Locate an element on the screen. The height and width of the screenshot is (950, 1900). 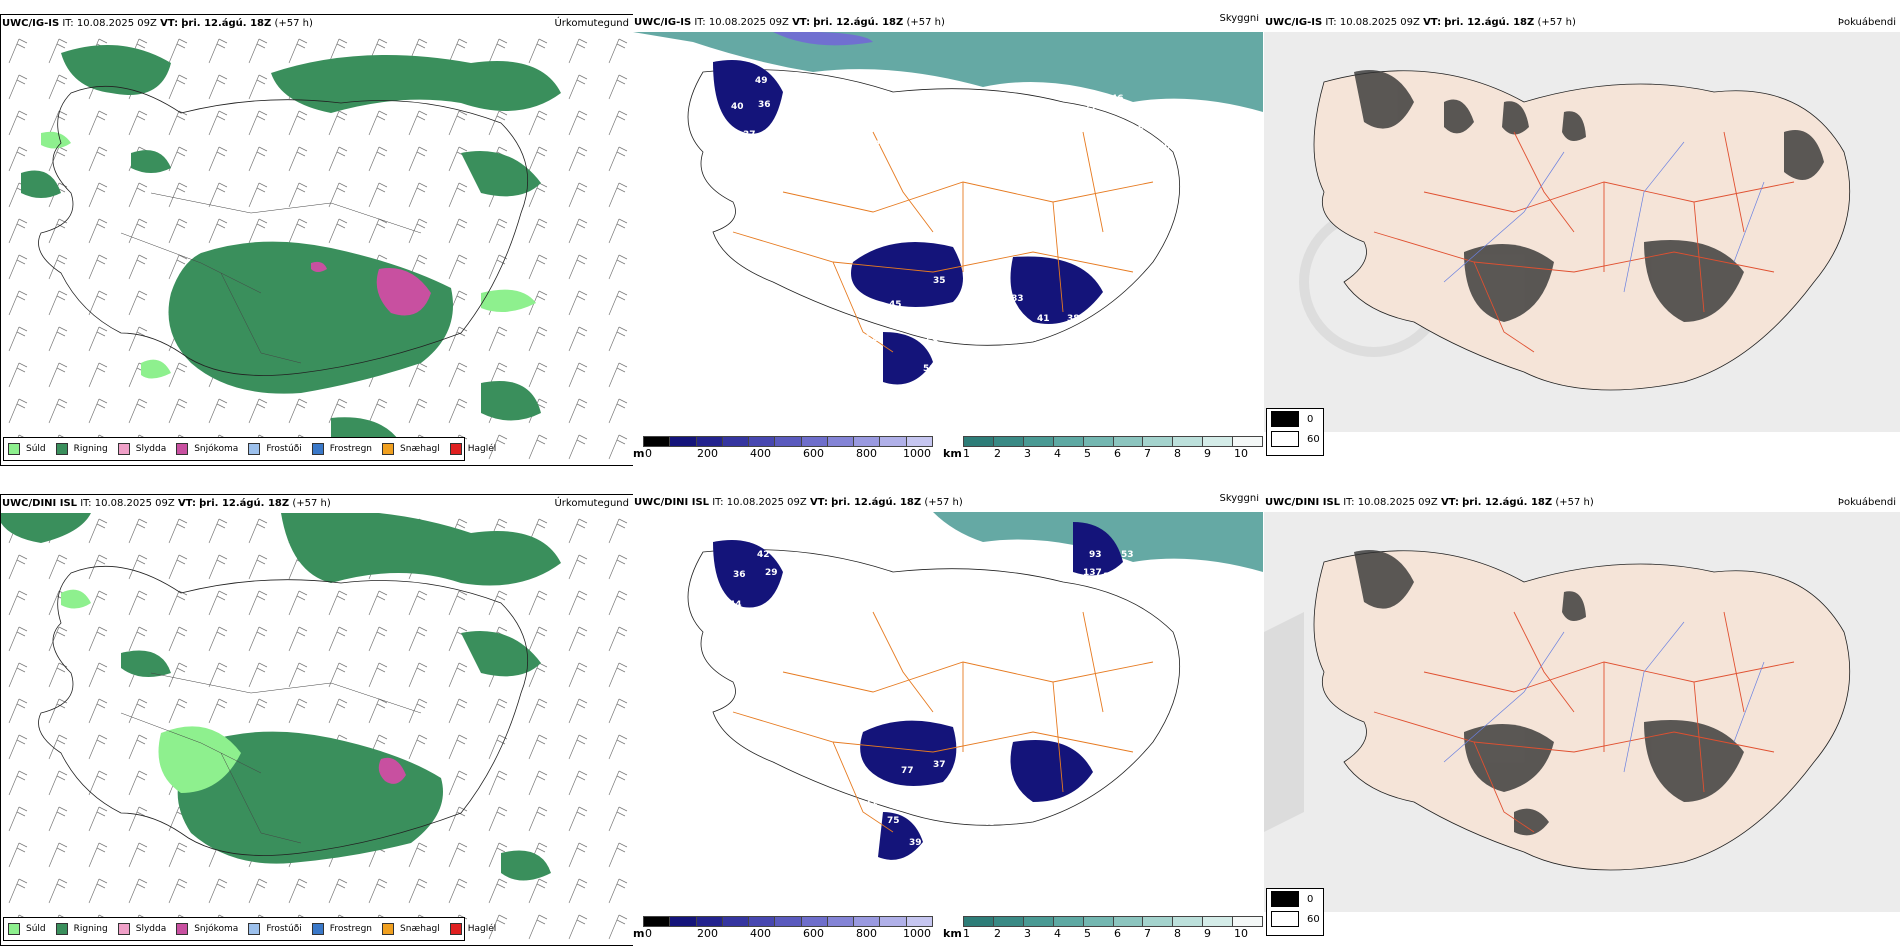
legend-item: 0 is located at coordinates (1295, 419).